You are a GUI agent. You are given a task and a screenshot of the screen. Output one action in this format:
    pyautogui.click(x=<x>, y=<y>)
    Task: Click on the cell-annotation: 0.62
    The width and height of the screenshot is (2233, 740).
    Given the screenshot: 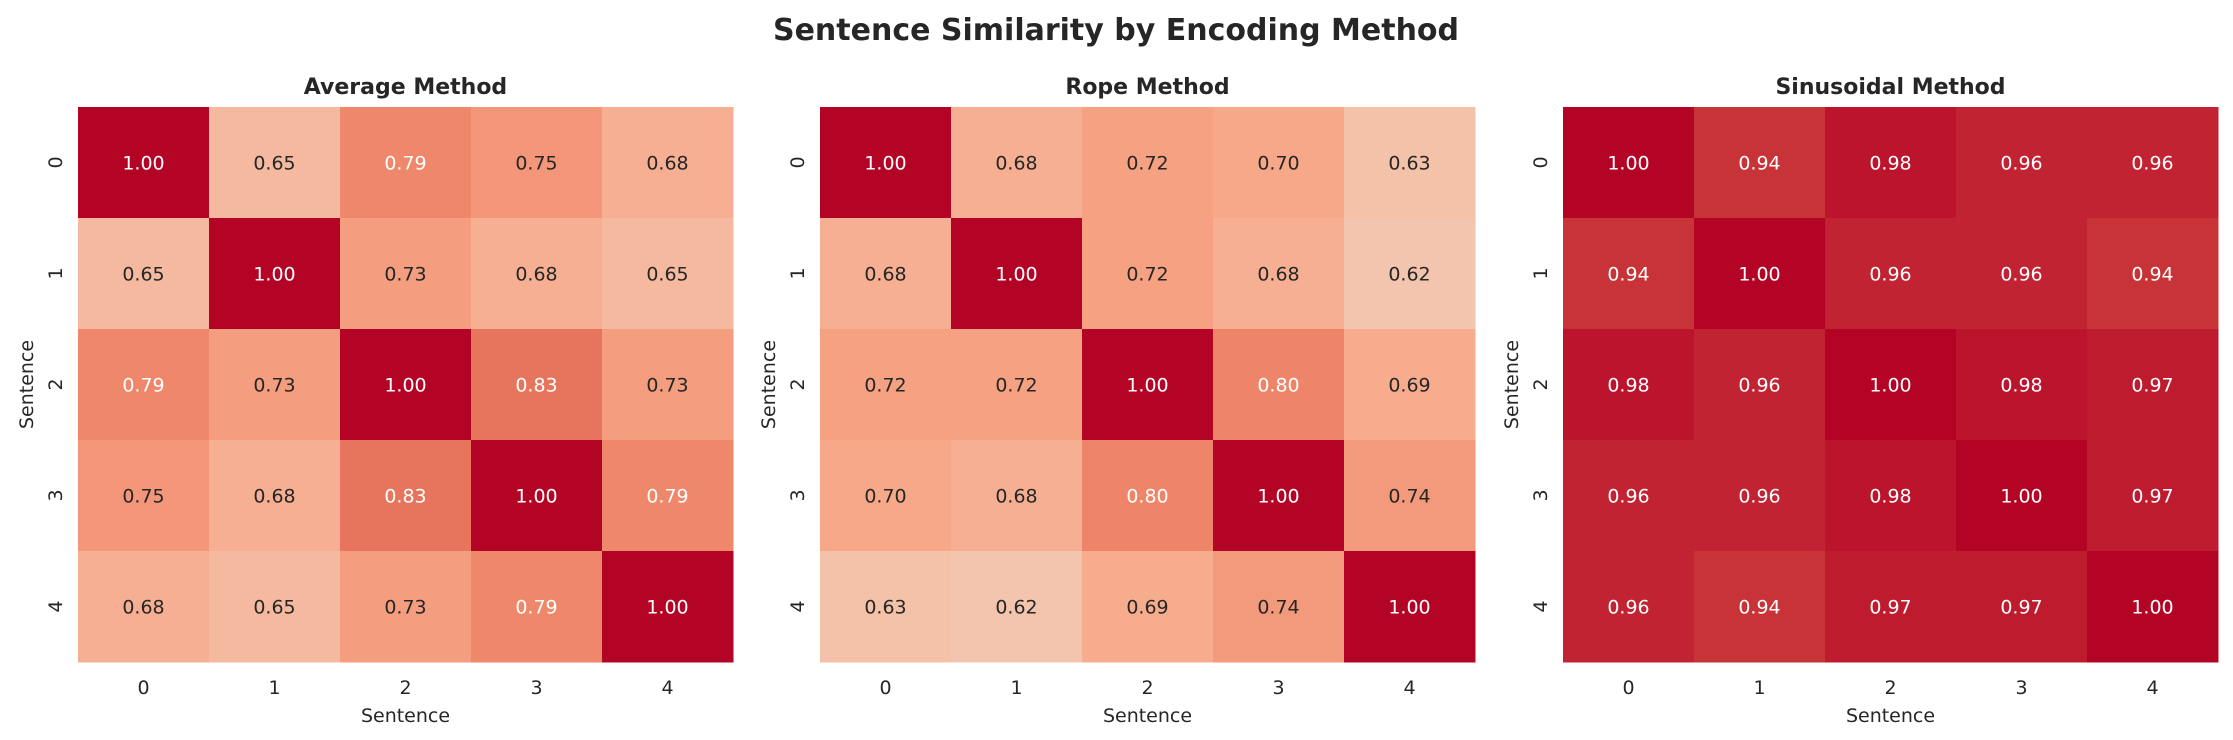 What is the action you would take?
    pyautogui.click(x=1409, y=275)
    